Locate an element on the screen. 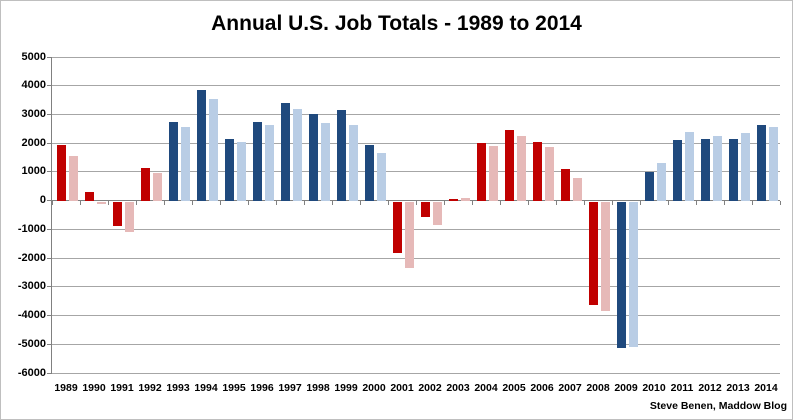 This screenshot has height=420, width=793. bar-1998-light is located at coordinates (325, 162).